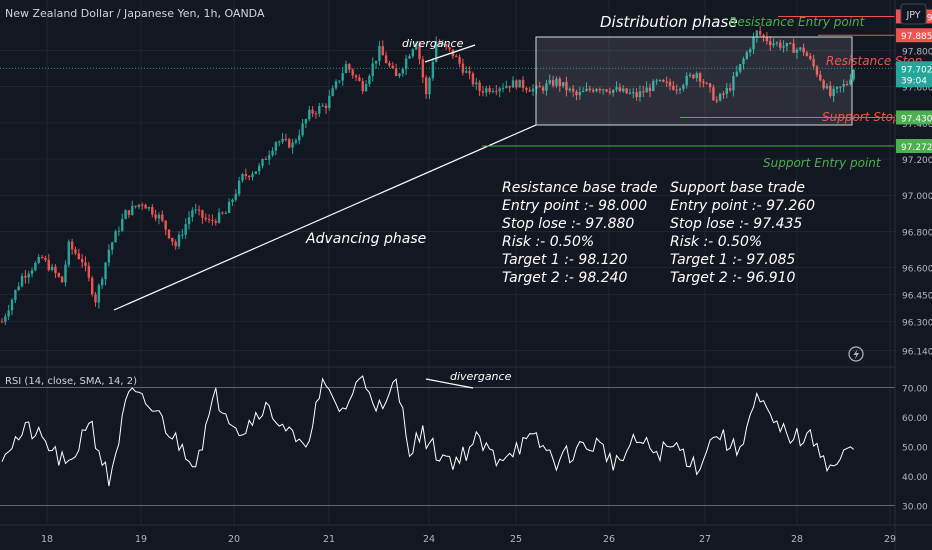 Image resolution: width=932 pixels, height=550 pixels. Describe the element at coordinates (915, 419) in the screenshot. I see `rsi-tick-label: 60.00` at that location.